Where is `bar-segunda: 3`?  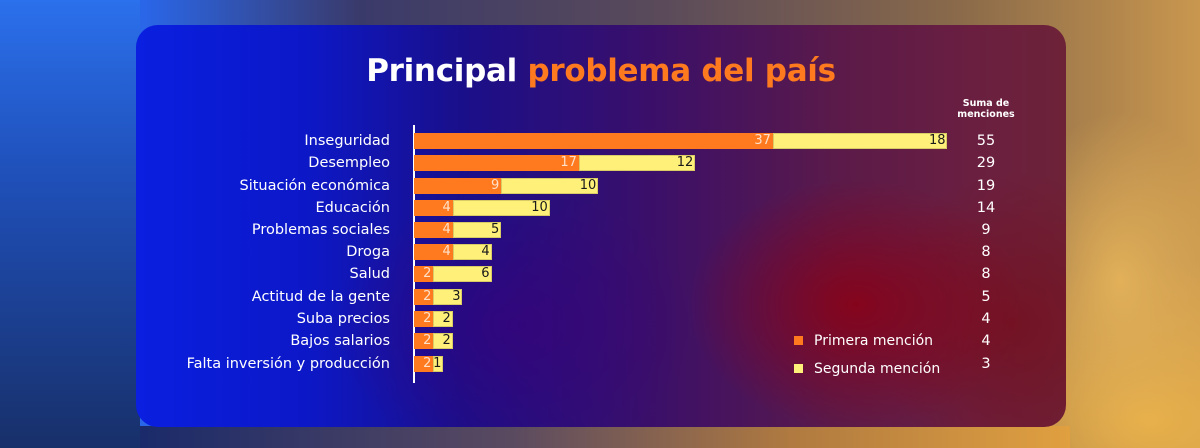
bar-segunda: 3 is located at coordinates (448, 297).